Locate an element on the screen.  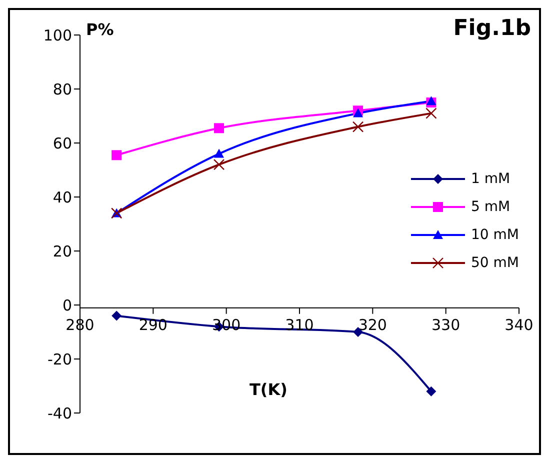
chart-title: Fig.1b is located at coordinates (492, 28).